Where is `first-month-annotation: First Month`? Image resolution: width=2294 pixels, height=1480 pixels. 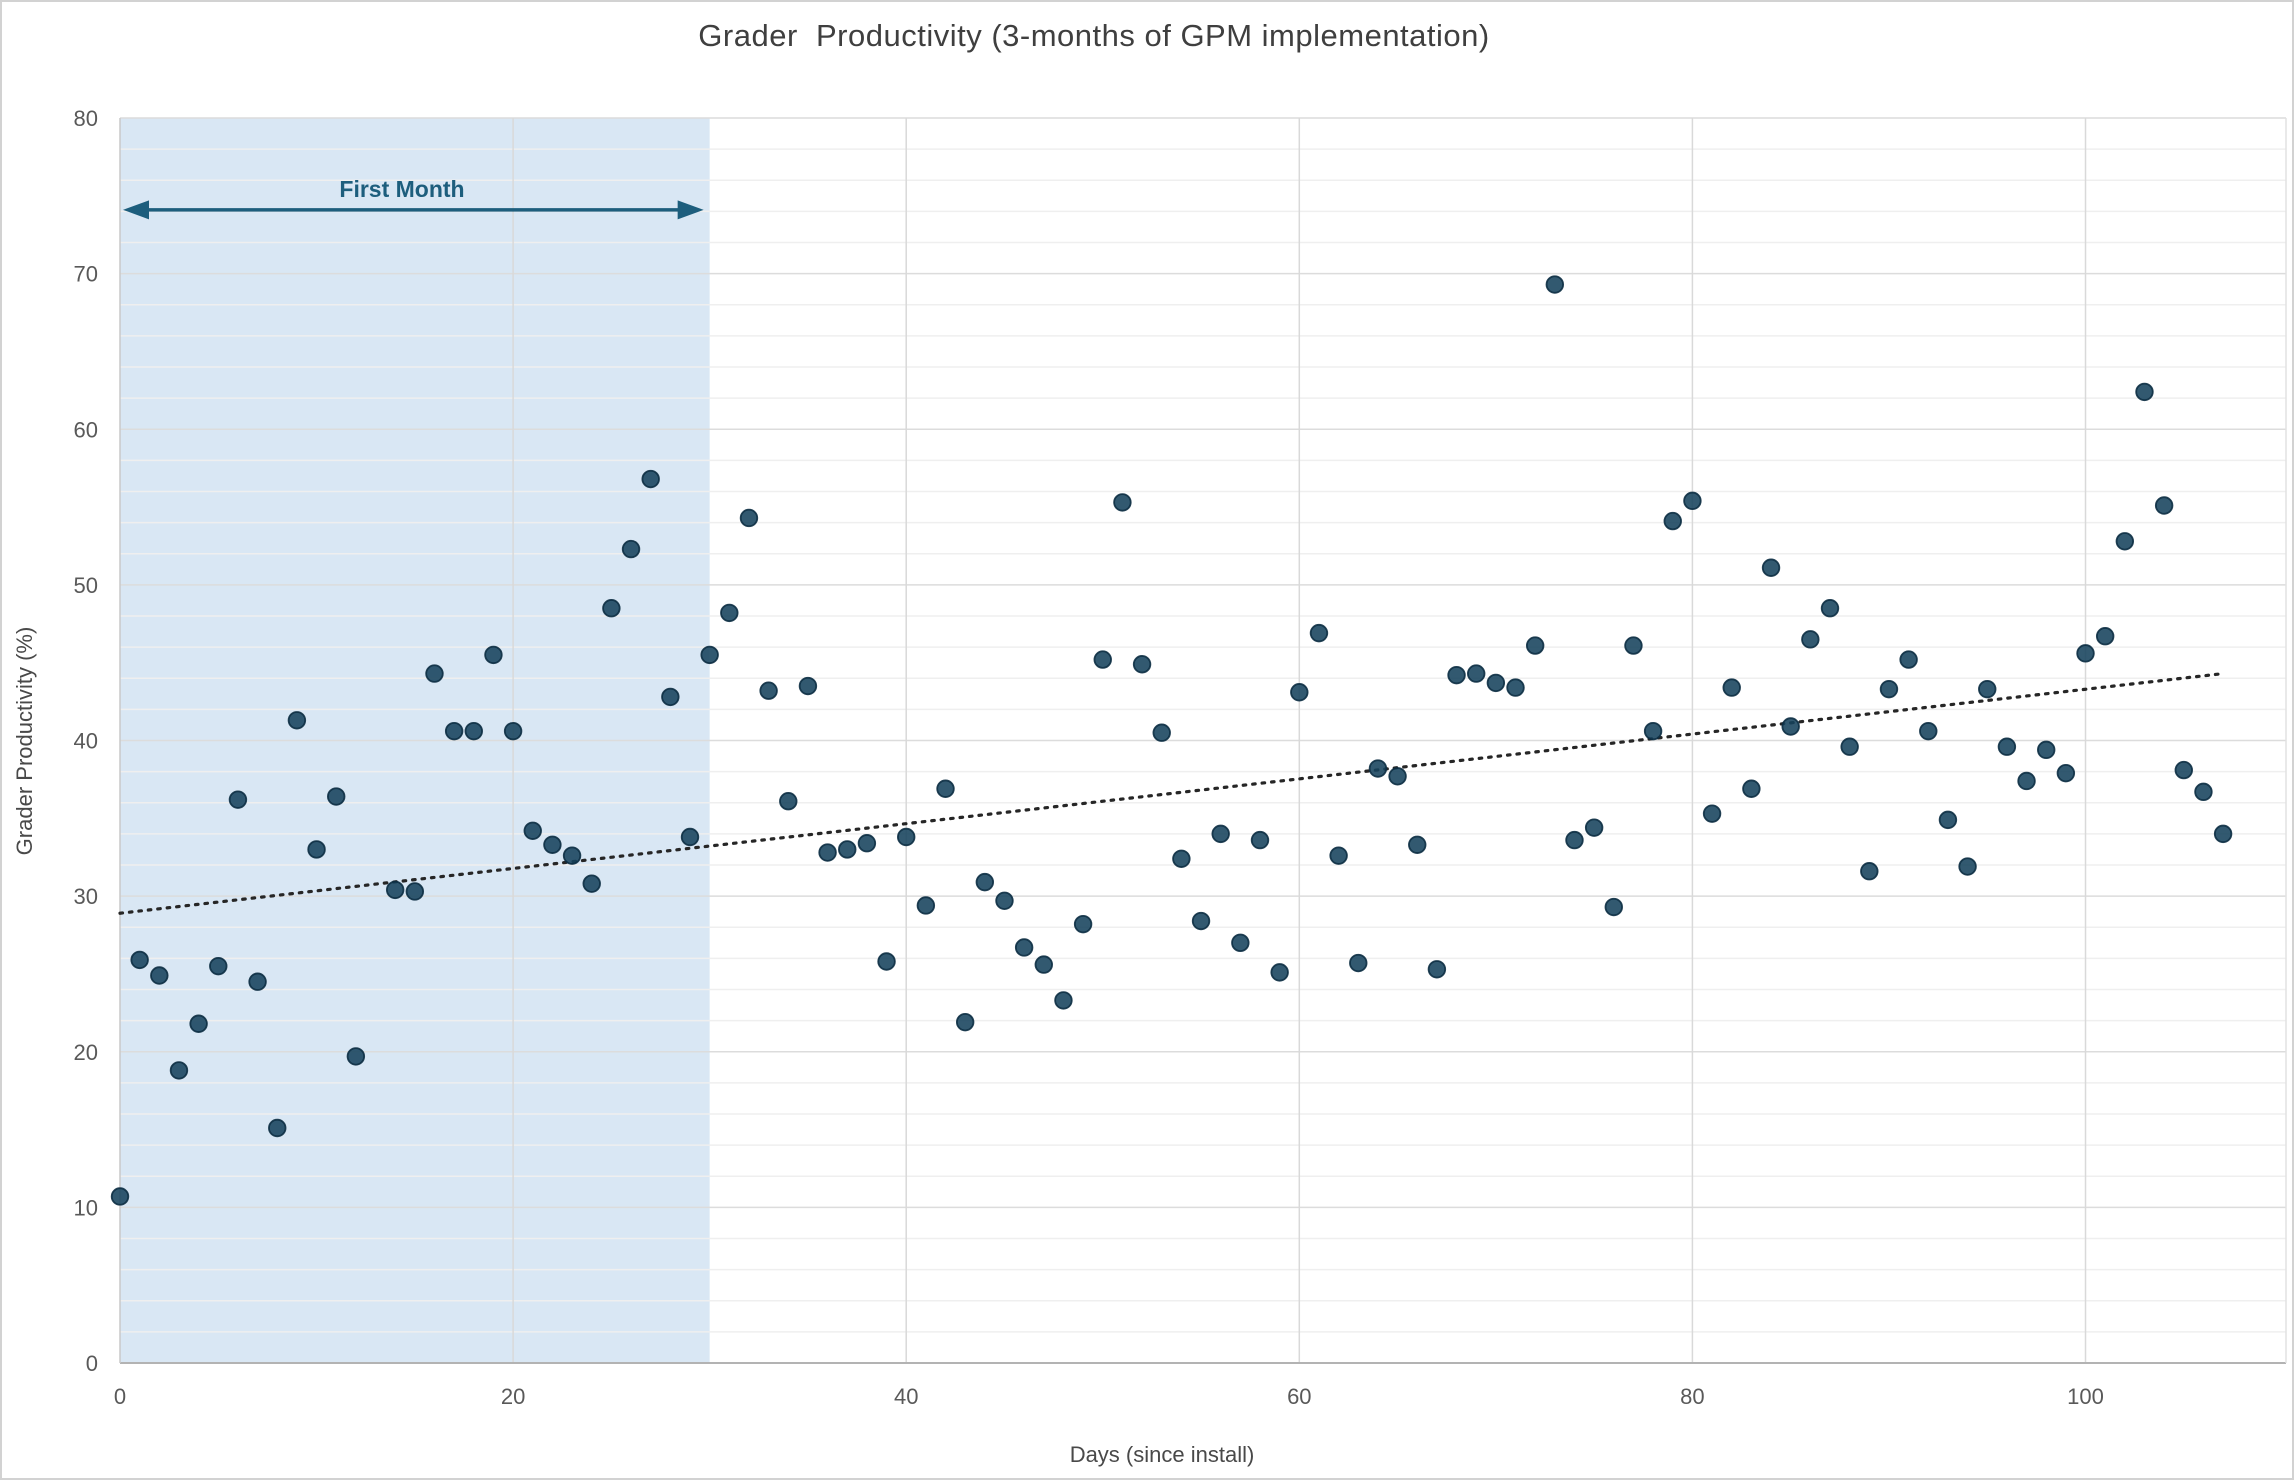
first-month-annotation: First Month is located at coordinates (413, 198).